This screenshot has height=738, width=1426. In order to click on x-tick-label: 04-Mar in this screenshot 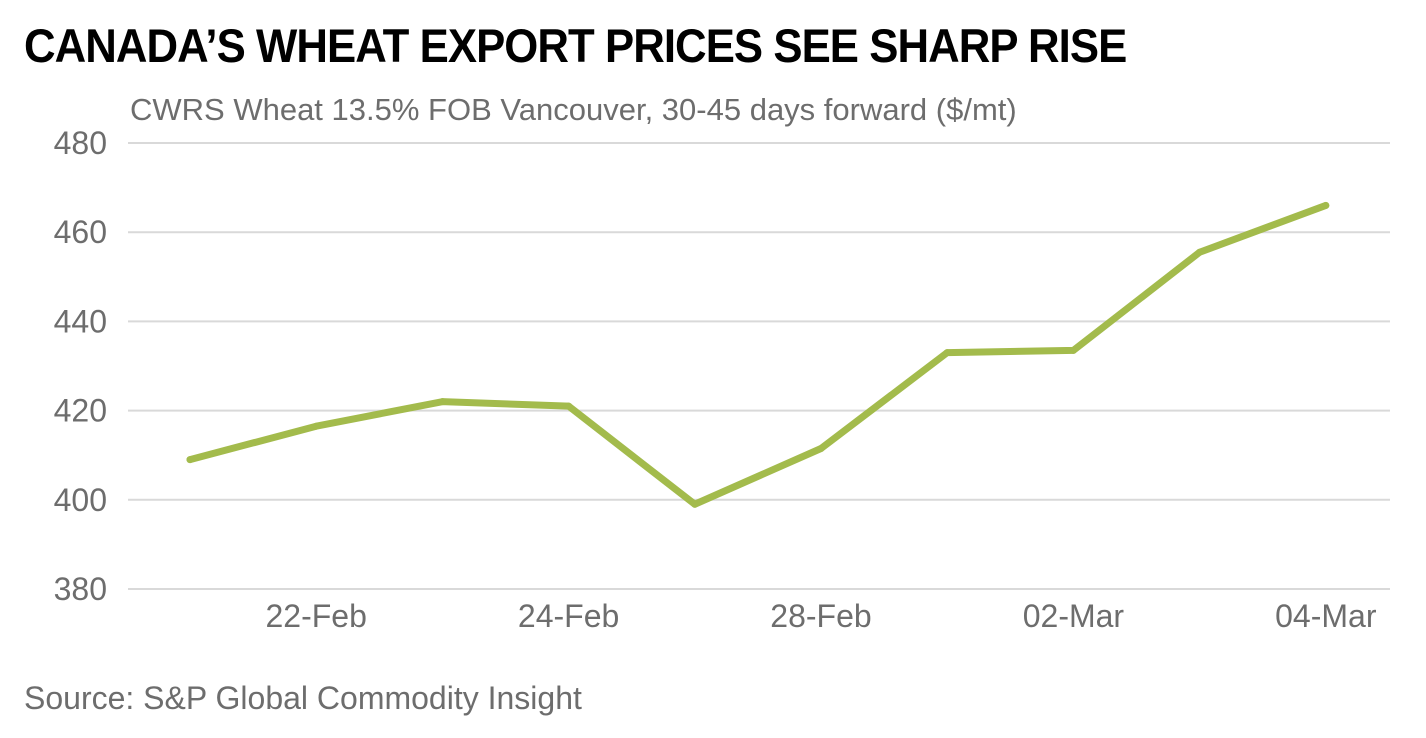, I will do `click(1326, 616)`.